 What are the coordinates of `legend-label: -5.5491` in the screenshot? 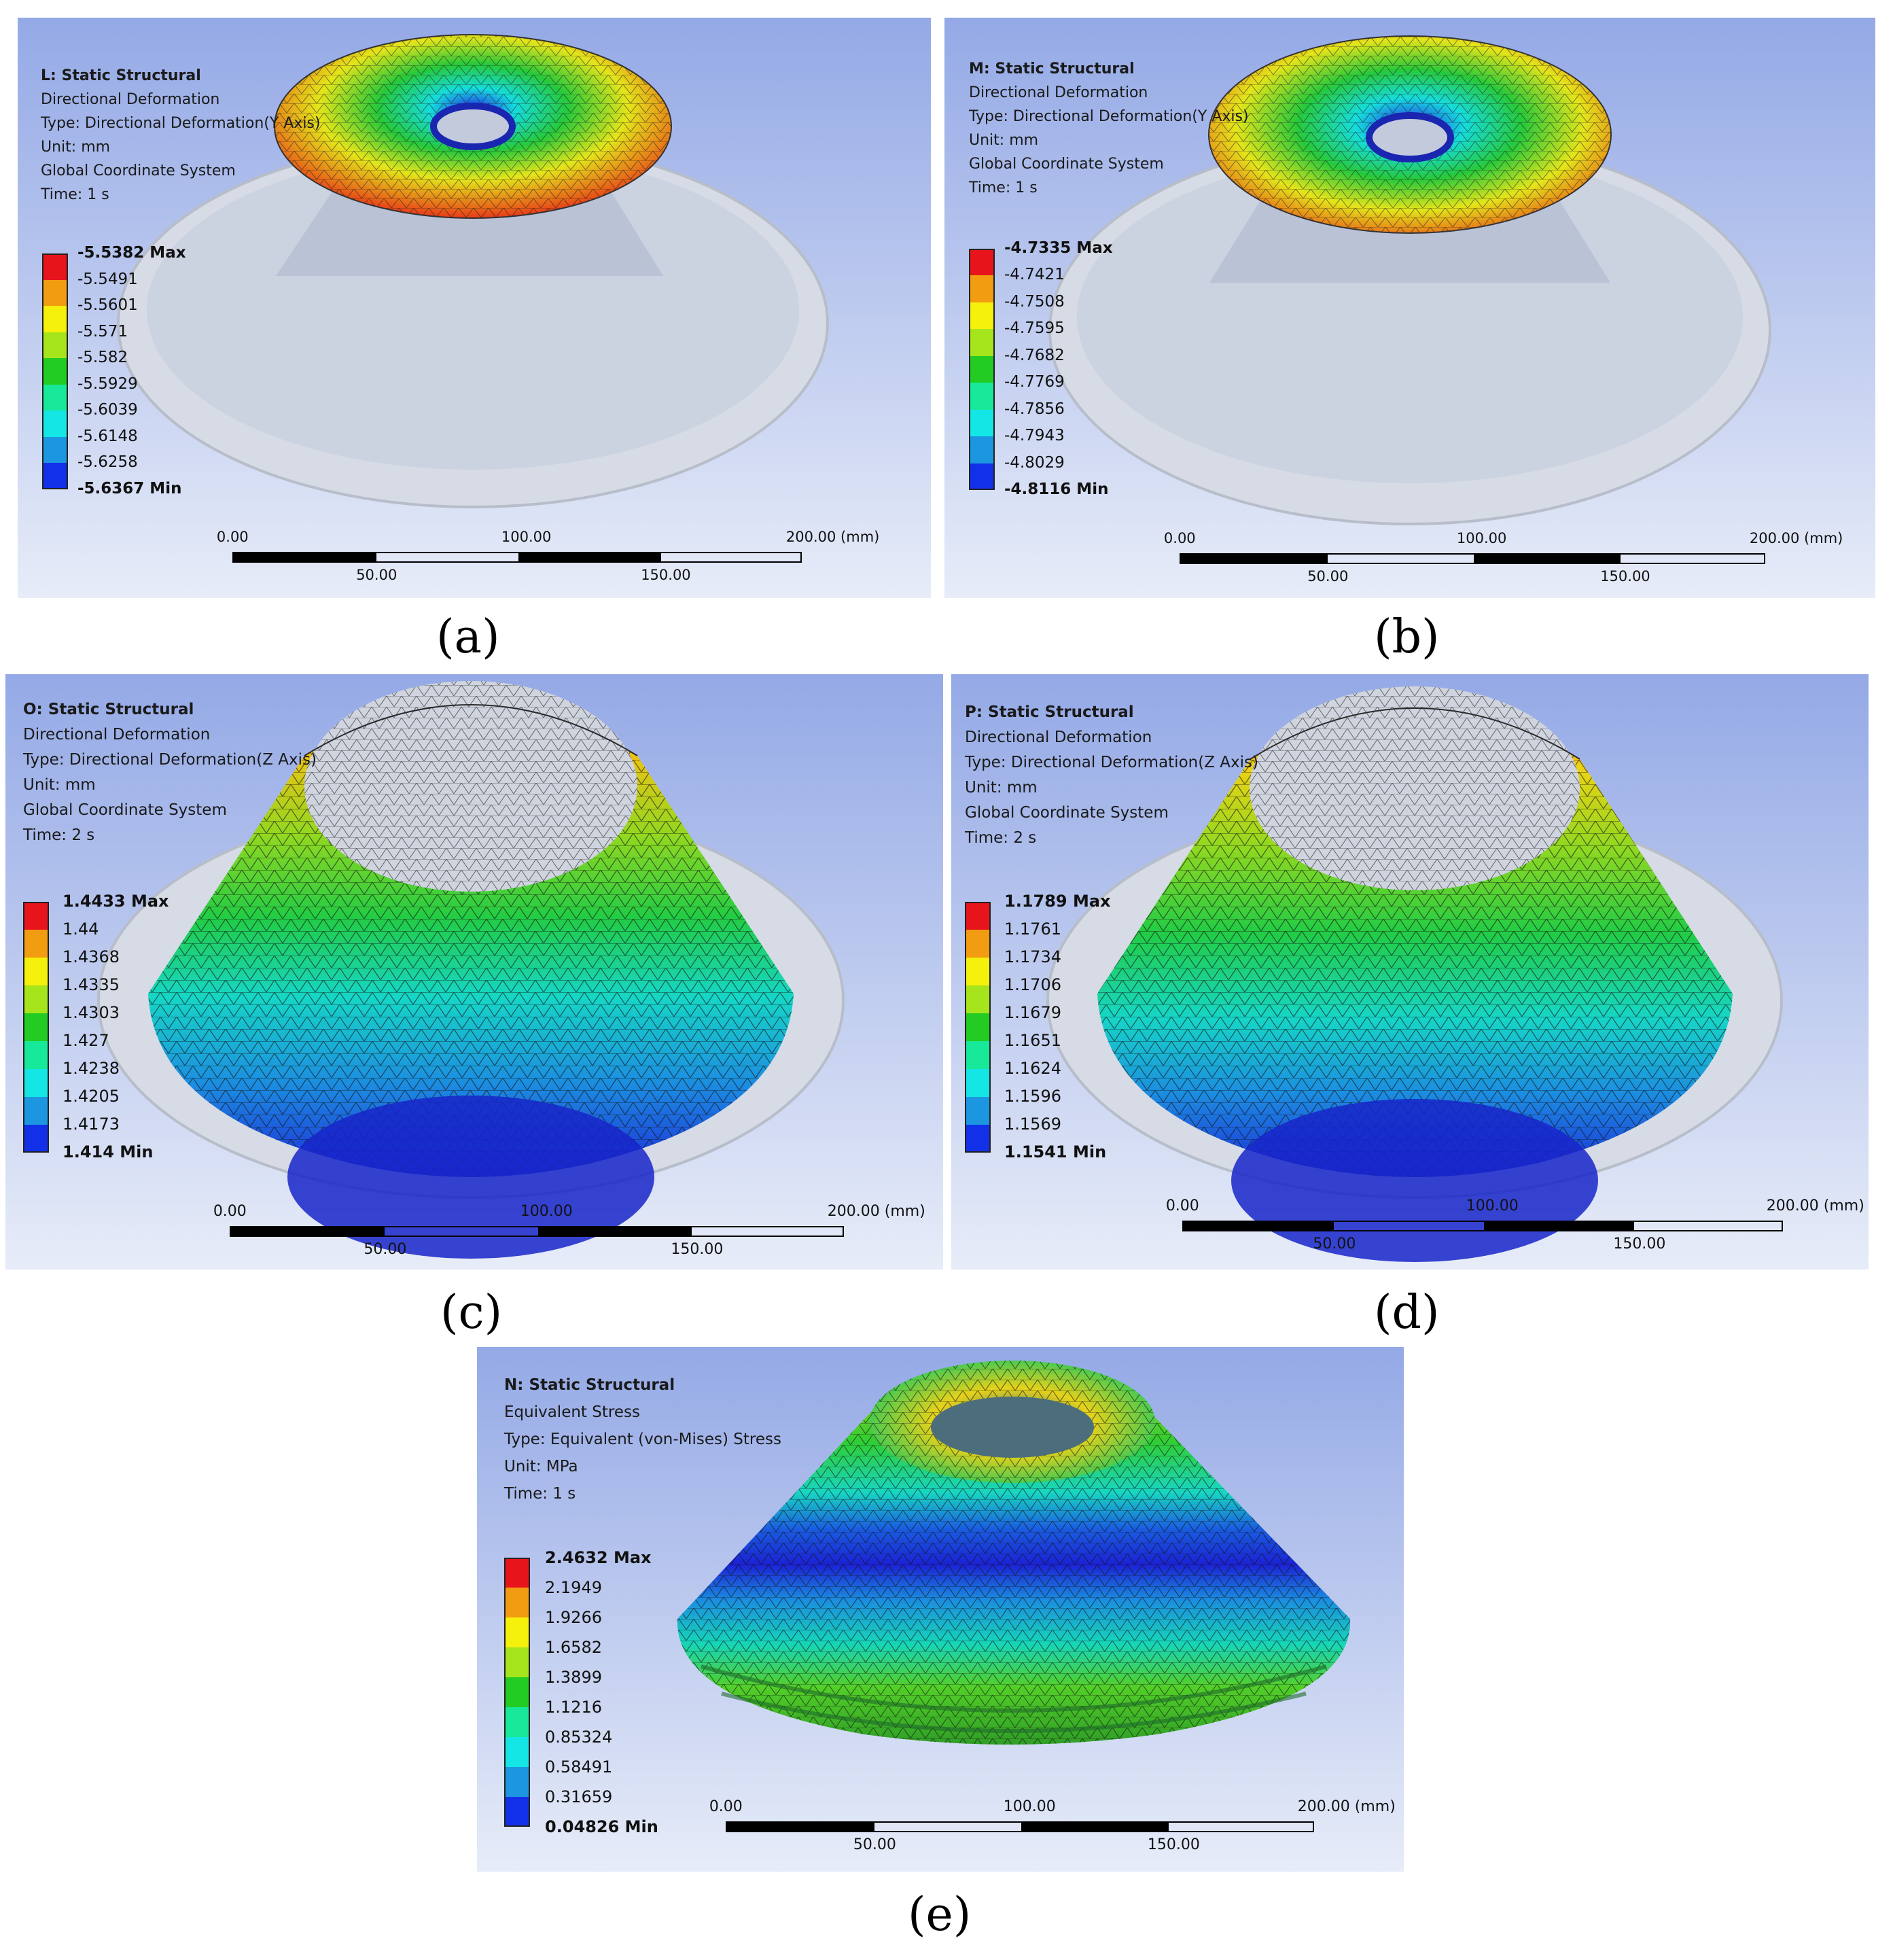 It's located at (108, 279).